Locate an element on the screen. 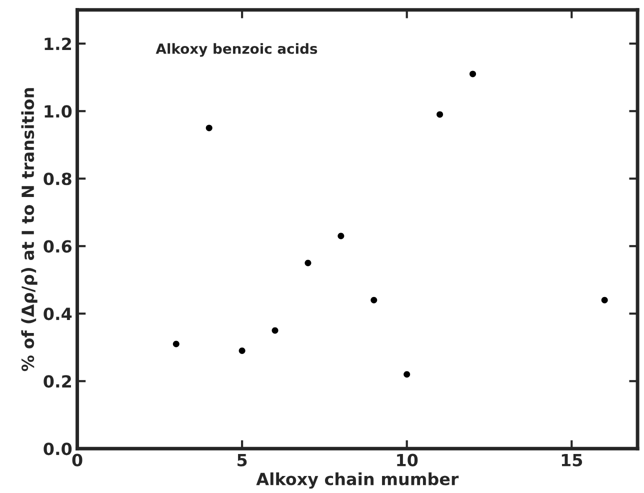  y-tick-label: 0.4 is located at coordinates (58, 314).